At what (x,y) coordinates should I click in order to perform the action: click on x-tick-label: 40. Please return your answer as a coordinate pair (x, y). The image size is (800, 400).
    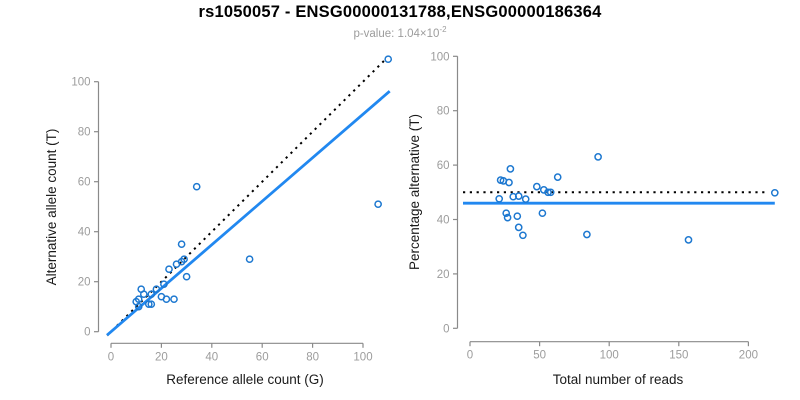
    Looking at the image, I should click on (211, 357).